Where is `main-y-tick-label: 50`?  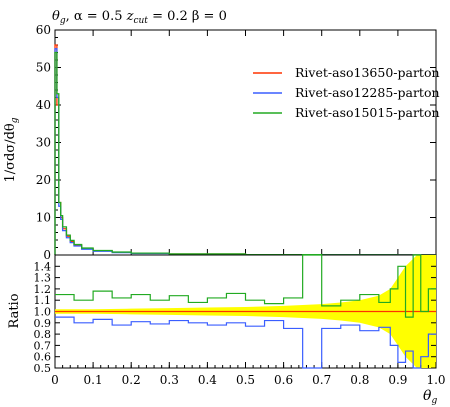 main-y-tick-label: 50 is located at coordinates (43, 68).